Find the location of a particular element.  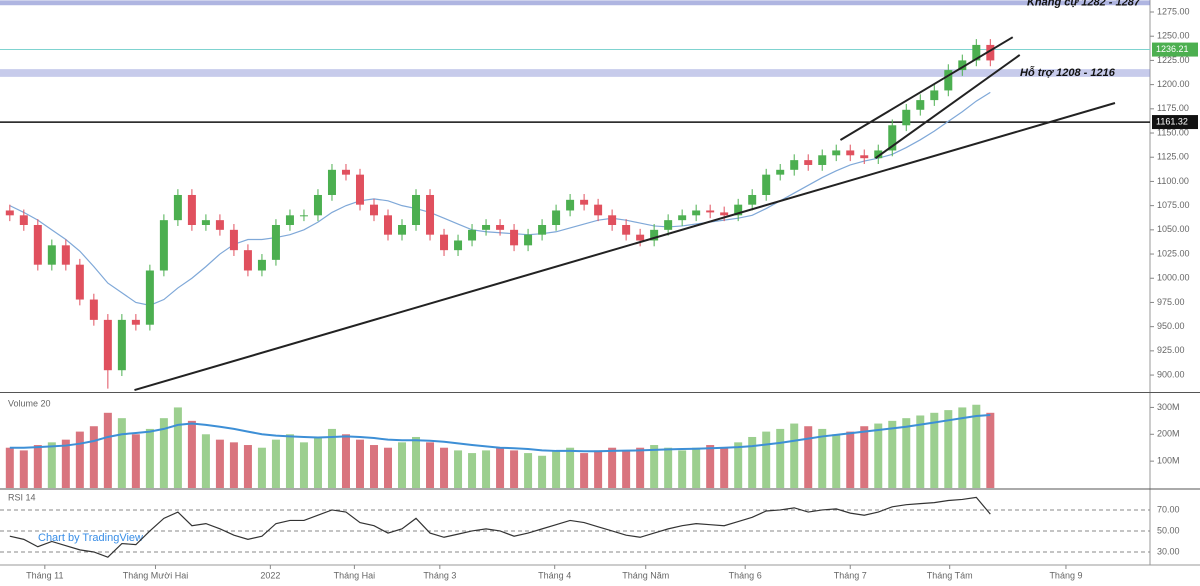

y-tick-label: 1125.00 is located at coordinates (1173, 157).